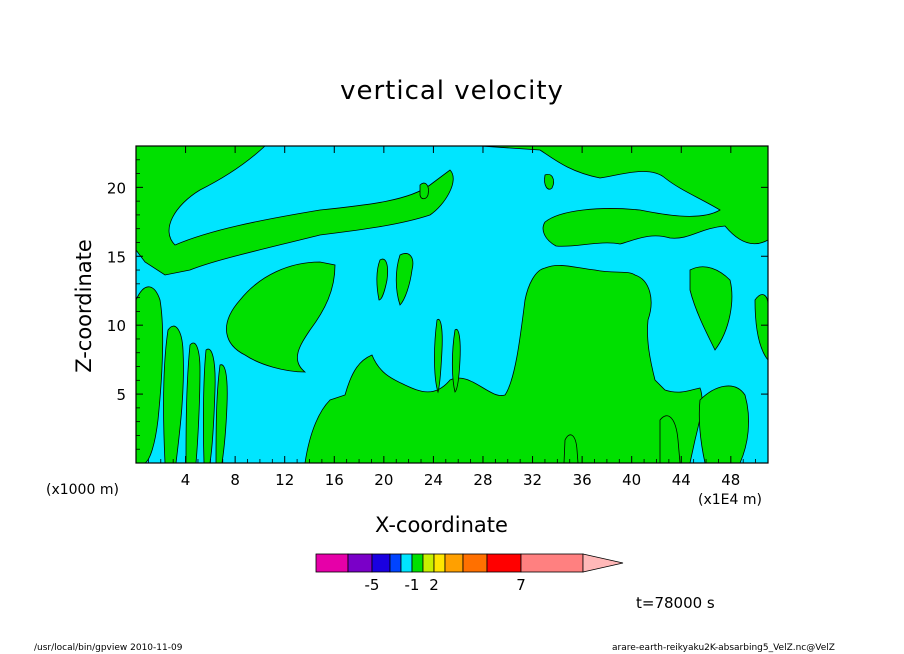  Describe the element at coordinates (675, 603) in the screenshot. I see `time-annotation: t=78000 s` at that location.